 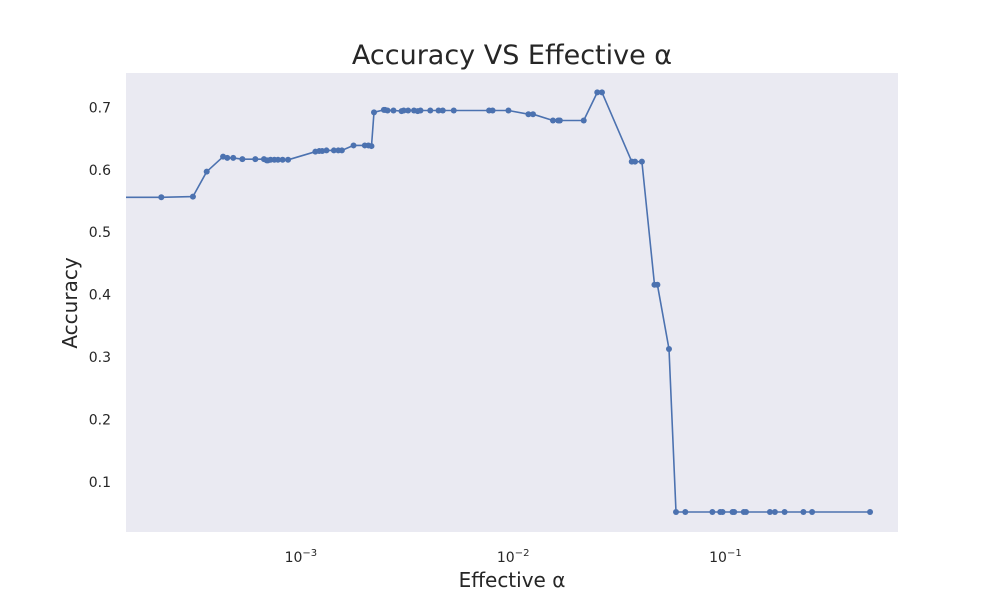 What do you see at coordinates (100, 483) in the screenshot?
I see `y-tick-label: 0.1` at bounding box center [100, 483].